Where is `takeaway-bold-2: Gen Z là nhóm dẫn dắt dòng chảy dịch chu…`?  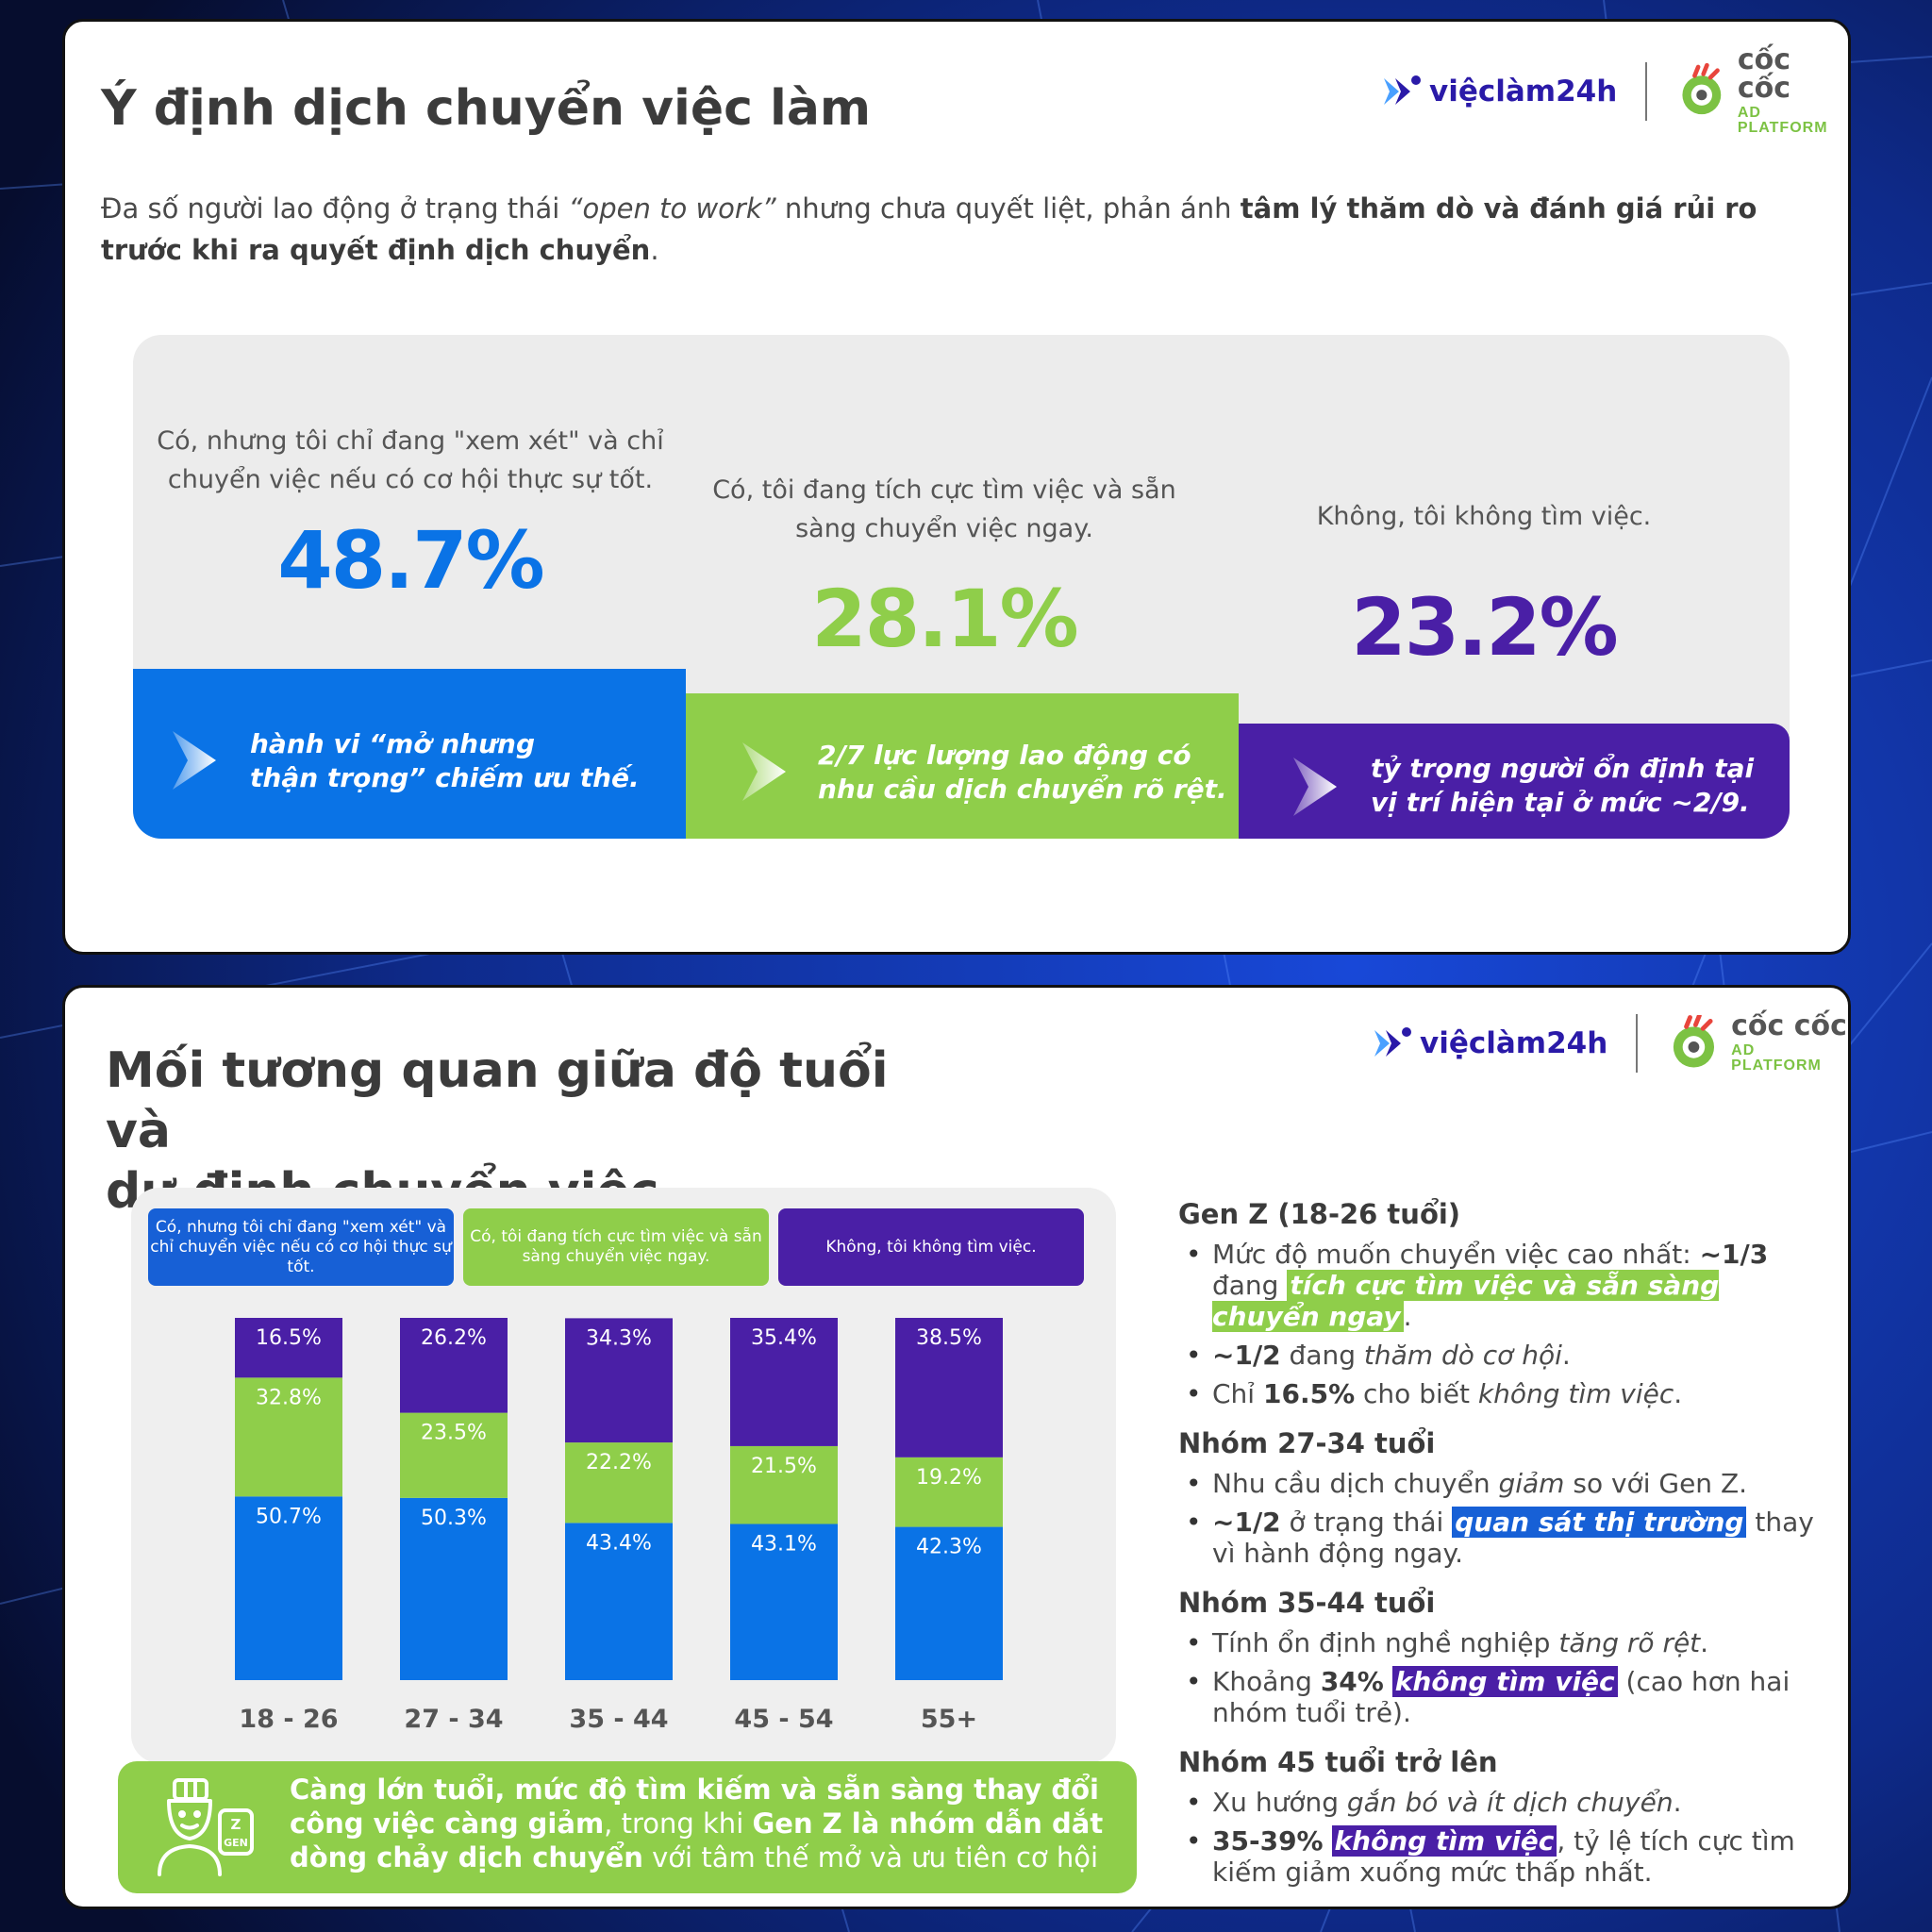 takeaway-bold-2: Gen Z là nhóm dẫn dắt dòng chảy dịch chu… is located at coordinates (697, 1841).